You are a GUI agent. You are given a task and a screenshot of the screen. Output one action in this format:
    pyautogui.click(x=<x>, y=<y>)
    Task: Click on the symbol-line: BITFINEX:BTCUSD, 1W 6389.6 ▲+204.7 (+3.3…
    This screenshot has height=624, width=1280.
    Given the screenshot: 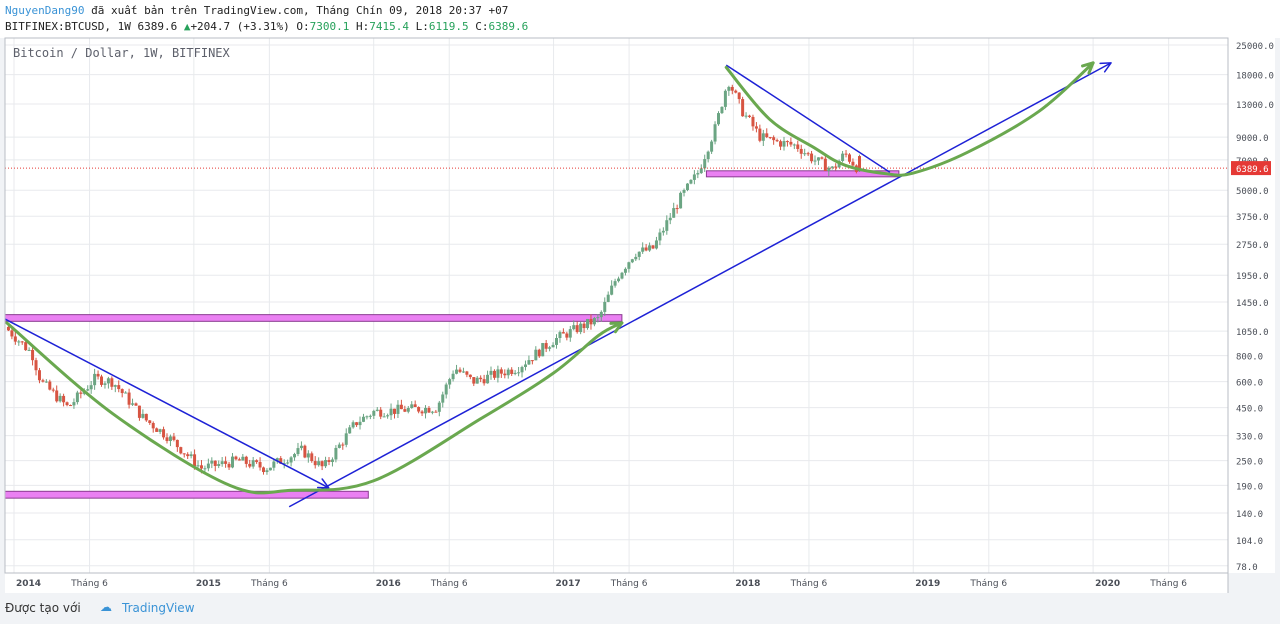 What is the action you would take?
    pyautogui.click(x=266, y=26)
    